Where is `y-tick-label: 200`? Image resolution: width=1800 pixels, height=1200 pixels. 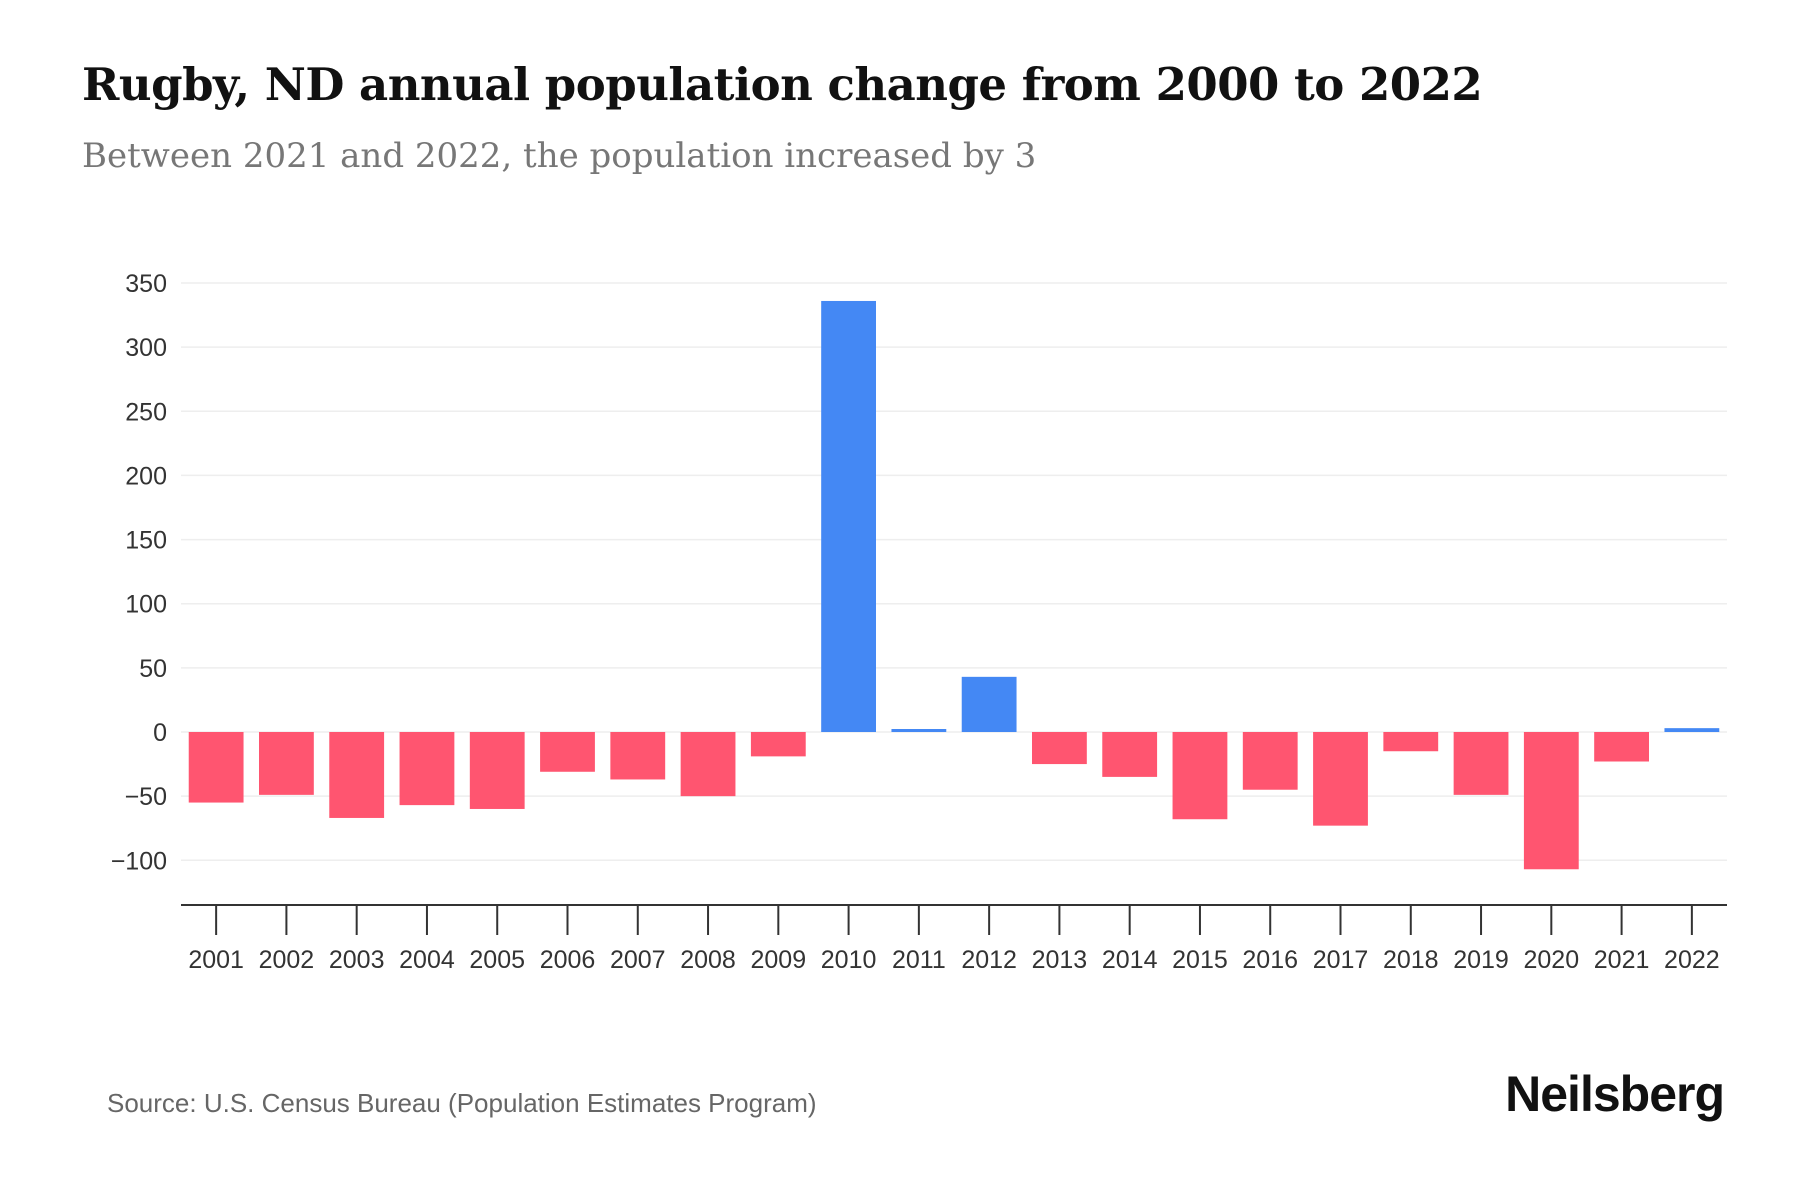
y-tick-label: 200 is located at coordinates (146, 476).